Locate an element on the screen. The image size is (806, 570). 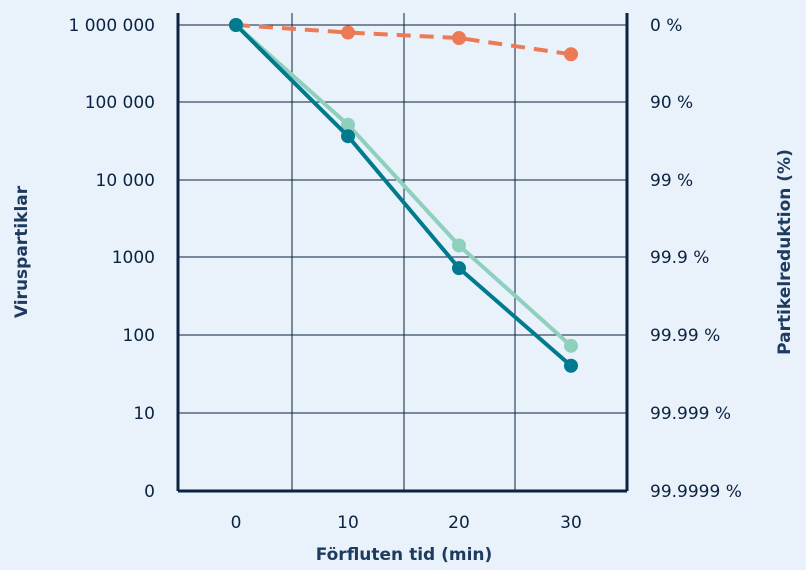
y2-axis-title: Partikelreduktion (%) is located at coordinates (785, 252).